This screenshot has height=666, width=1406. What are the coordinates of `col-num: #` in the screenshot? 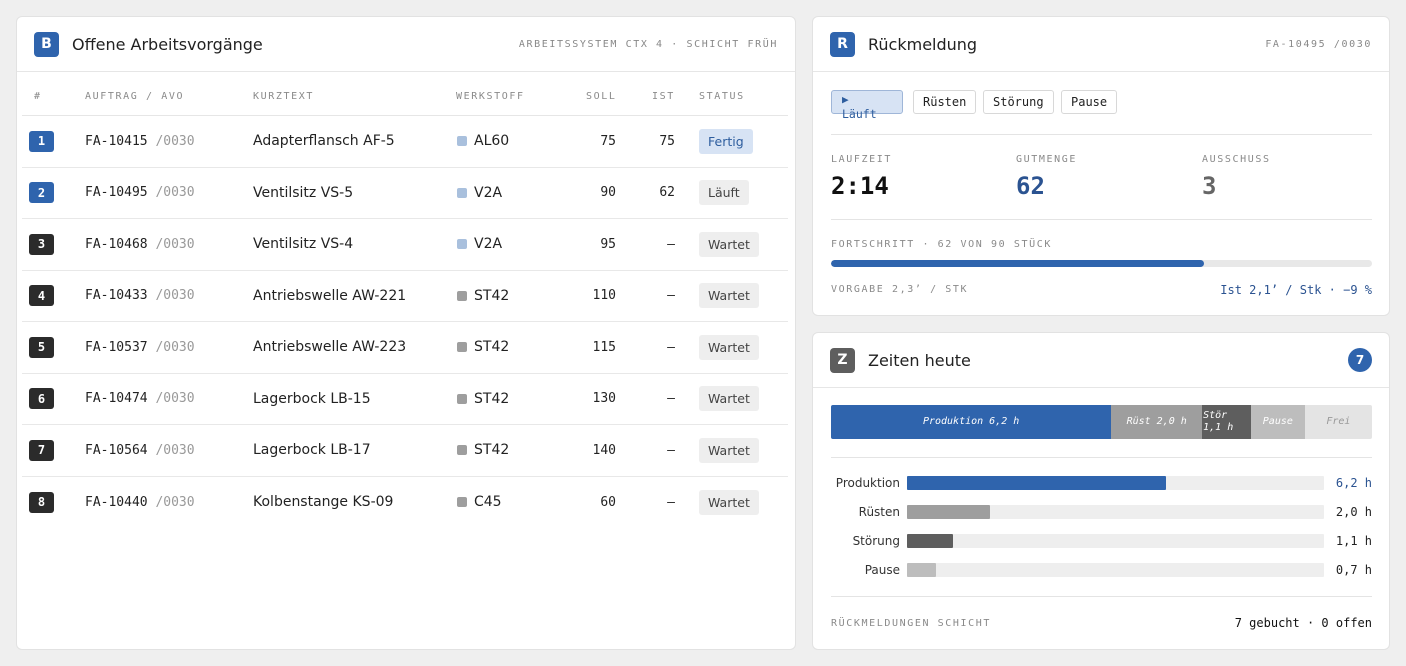 It's located at (38, 96).